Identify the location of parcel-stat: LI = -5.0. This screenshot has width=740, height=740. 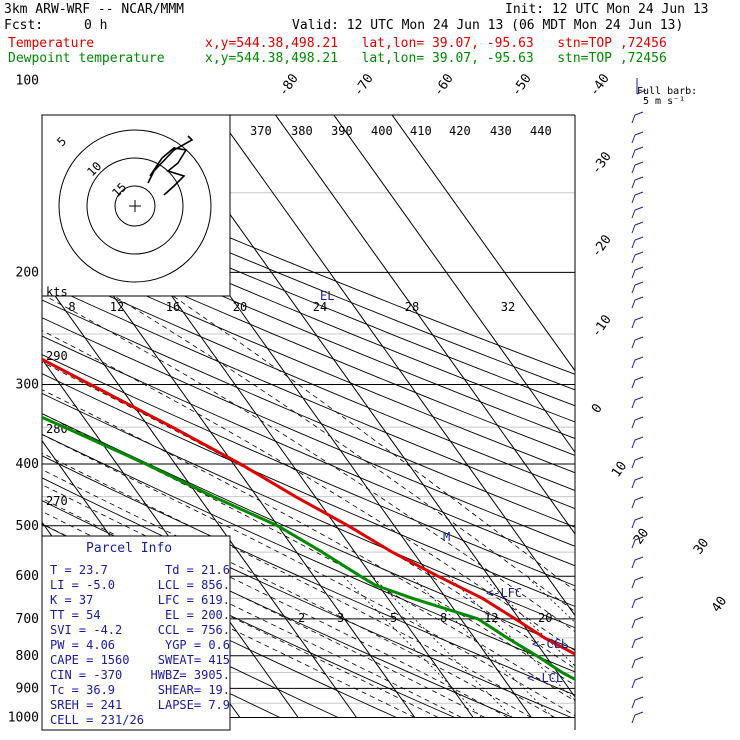
(82, 585).